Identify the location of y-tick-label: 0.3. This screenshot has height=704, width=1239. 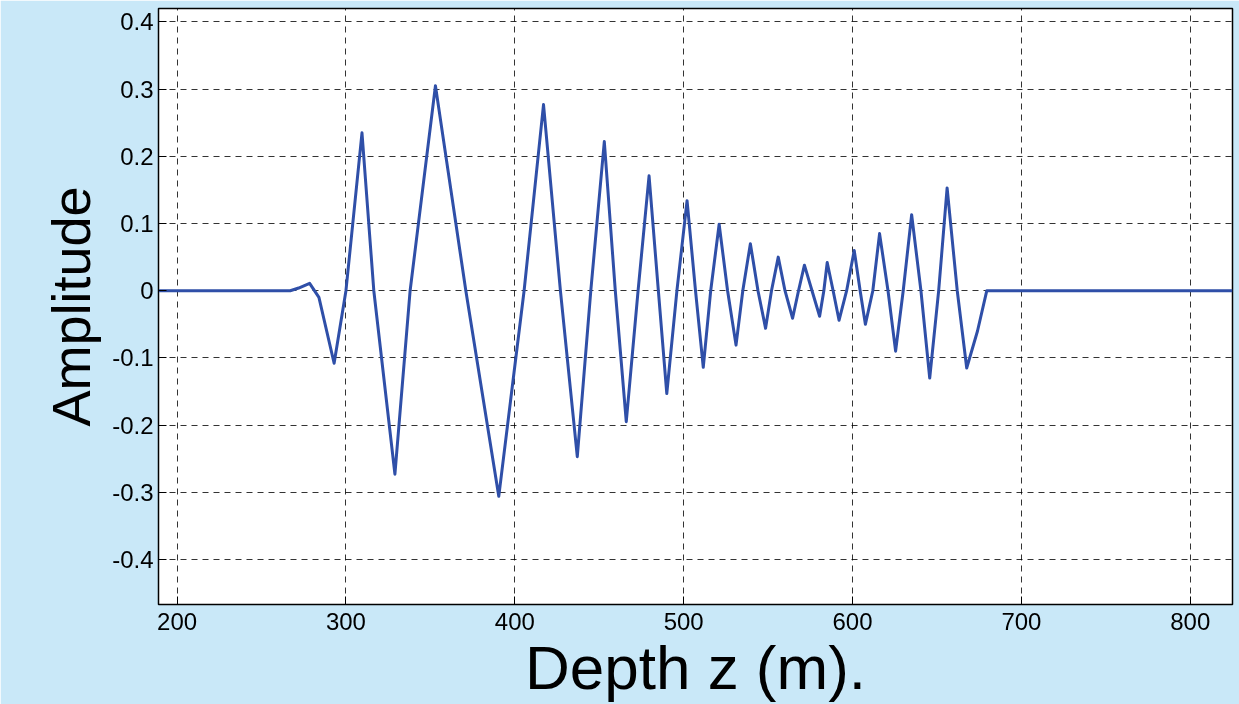
(137, 89).